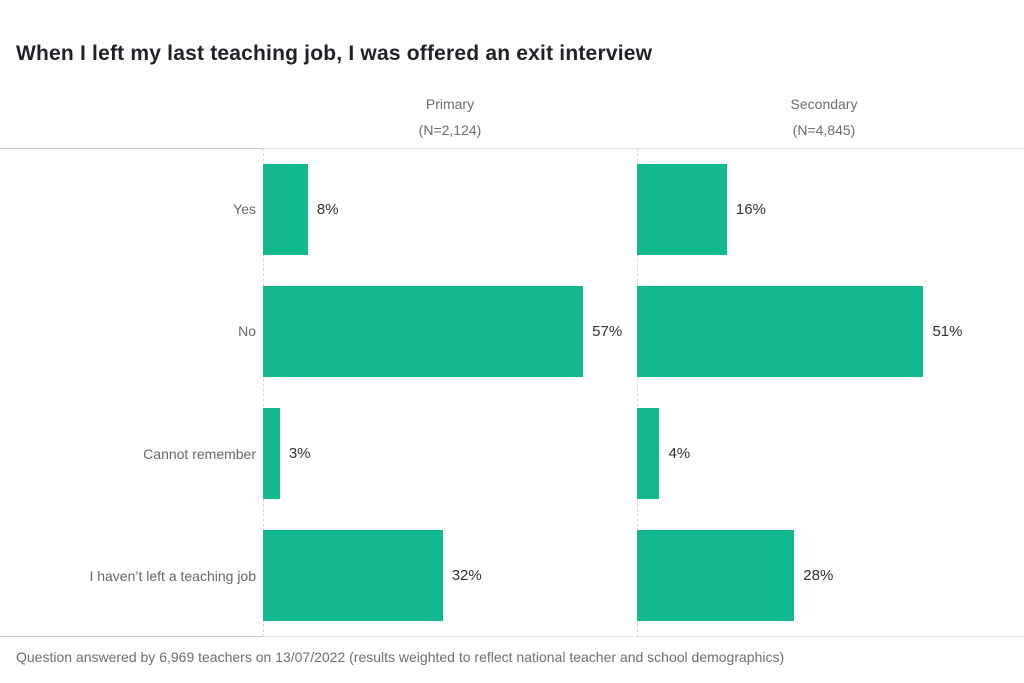 This screenshot has width=1024, height=683. What do you see at coordinates (679, 454) in the screenshot?
I see `value-label-secondary-cannot-remember: 4%` at bounding box center [679, 454].